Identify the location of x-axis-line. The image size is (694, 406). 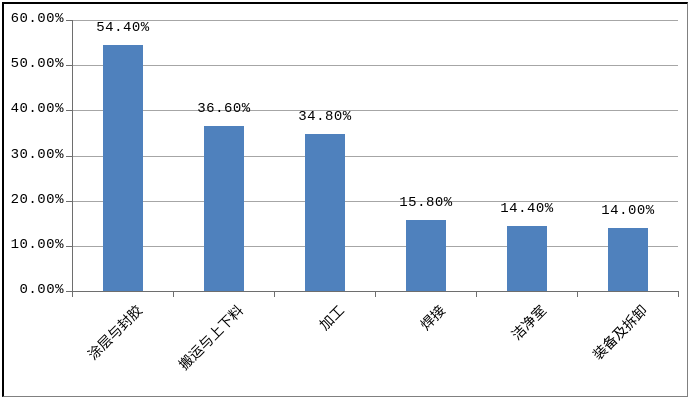
(375, 291).